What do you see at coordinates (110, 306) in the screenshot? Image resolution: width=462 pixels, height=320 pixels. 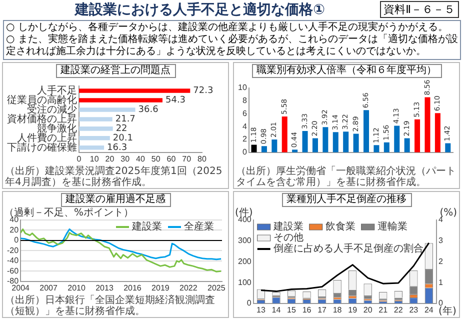 I see `text: （出所）日本銀行「全国企業短期経済観測調査（短観）」を基に財務省作成。` at bounding box center [110, 306].